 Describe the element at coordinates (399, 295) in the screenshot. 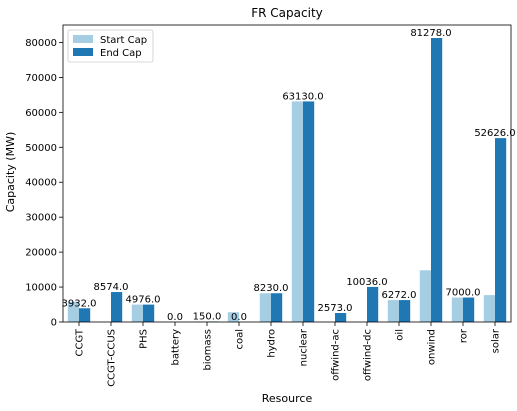

I see `data-label: 6272.0` at that location.